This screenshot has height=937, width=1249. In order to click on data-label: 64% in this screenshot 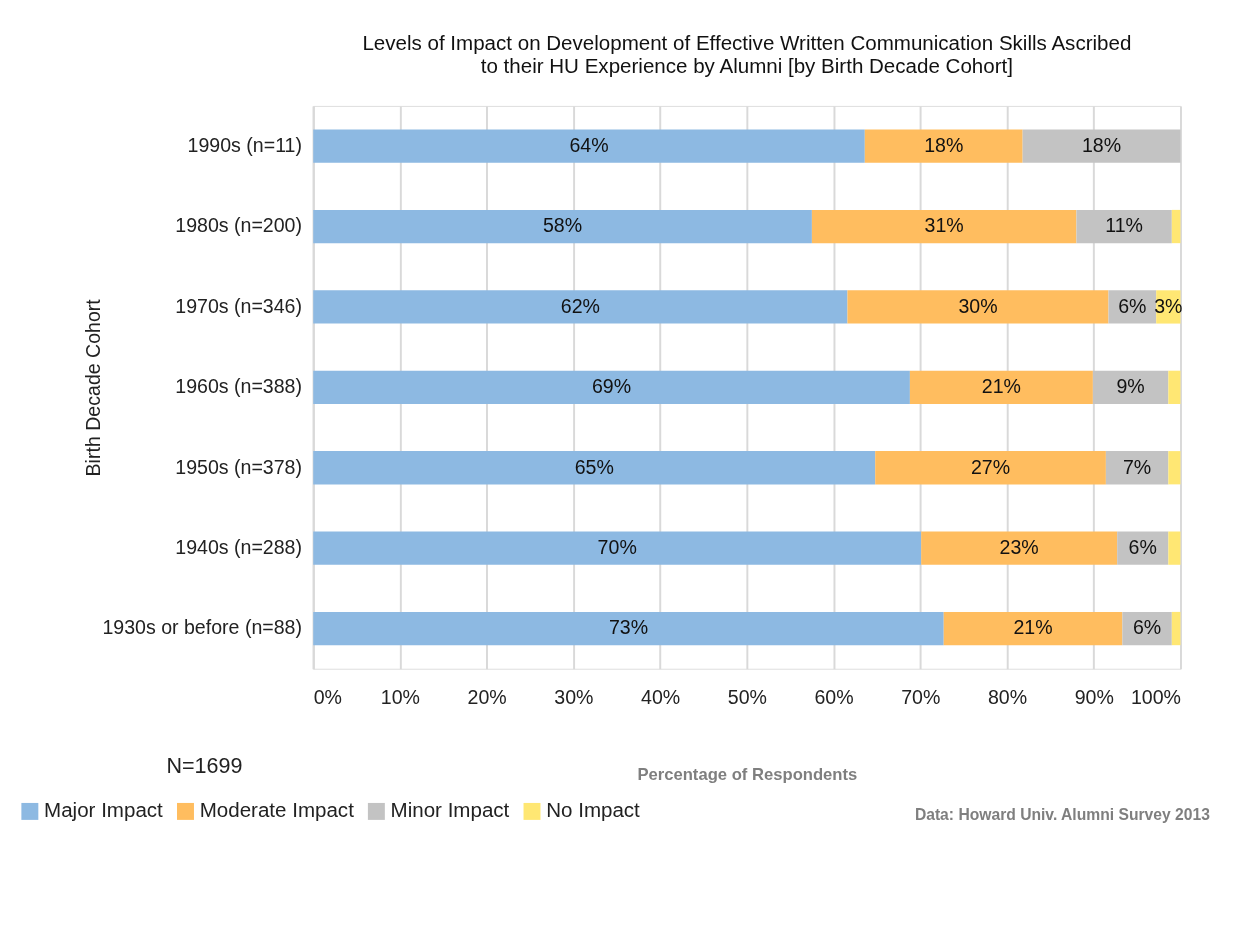, I will do `click(589, 144)`.